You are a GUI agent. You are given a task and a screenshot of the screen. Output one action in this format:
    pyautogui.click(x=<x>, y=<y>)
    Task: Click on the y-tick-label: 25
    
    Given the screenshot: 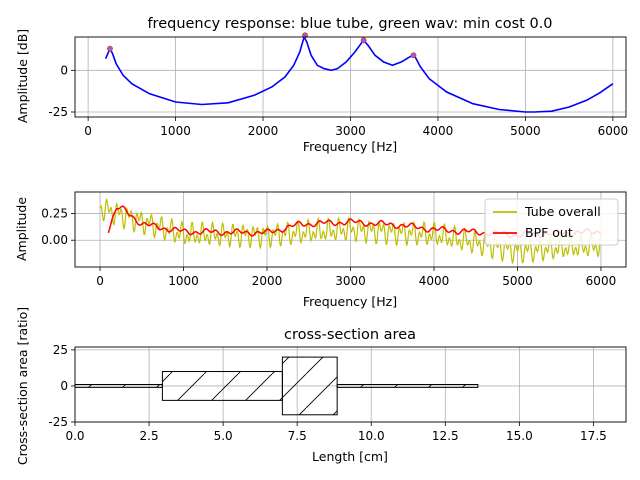 What is the action you would take?
    pyautogui.click(x=60, y=350)
    